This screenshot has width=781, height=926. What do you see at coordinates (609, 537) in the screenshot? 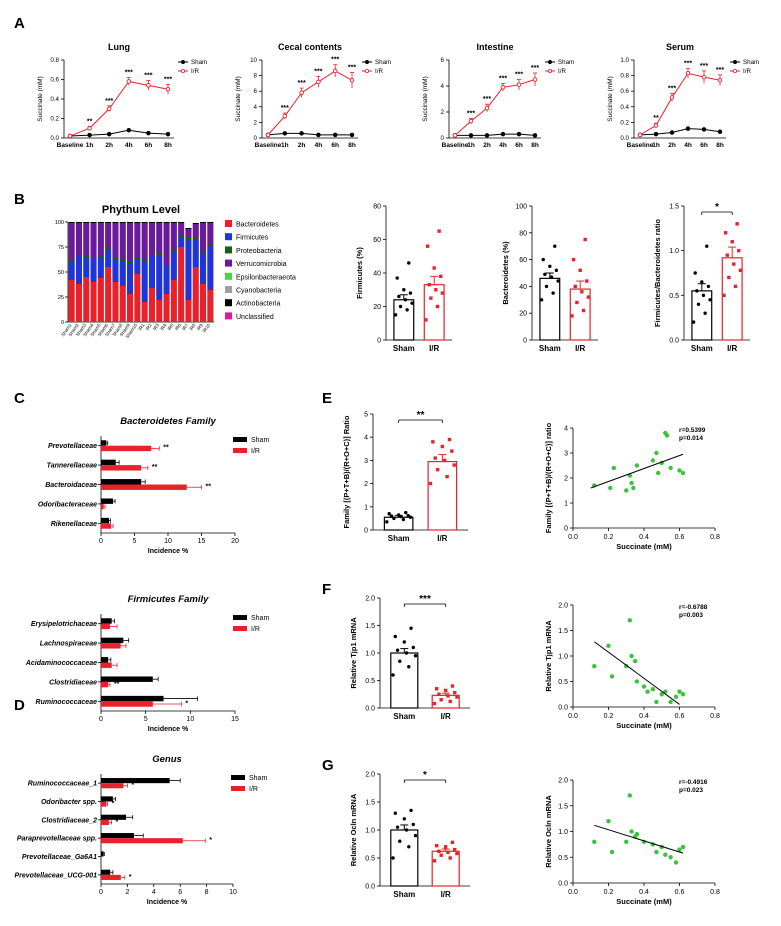
I see `x-tick-label: 0.2` at bounding box center [609, 537].